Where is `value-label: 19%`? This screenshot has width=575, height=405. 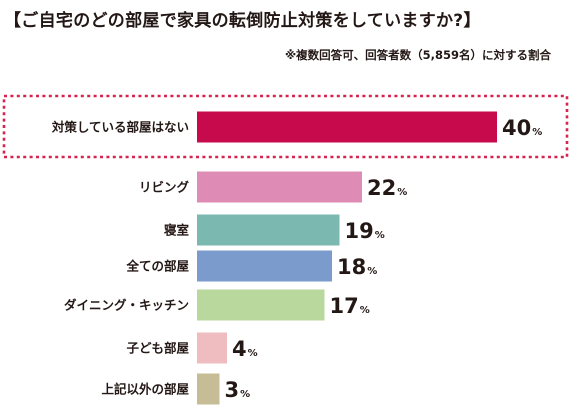
value-label: 19% is located at coordinates (365, 231).